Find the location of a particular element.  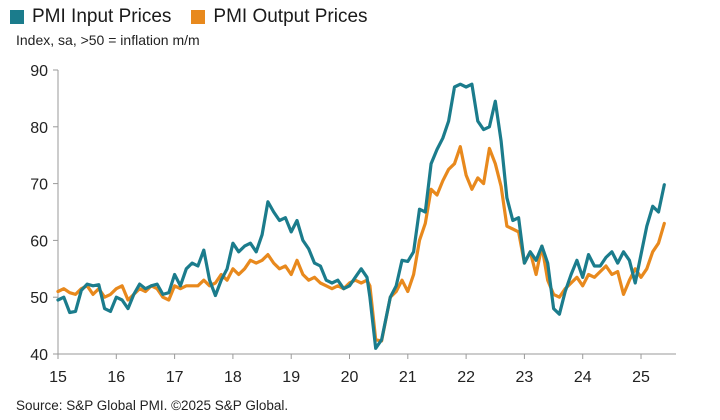

x-tick-label-15: 15 is located at coordinates (58, 377).